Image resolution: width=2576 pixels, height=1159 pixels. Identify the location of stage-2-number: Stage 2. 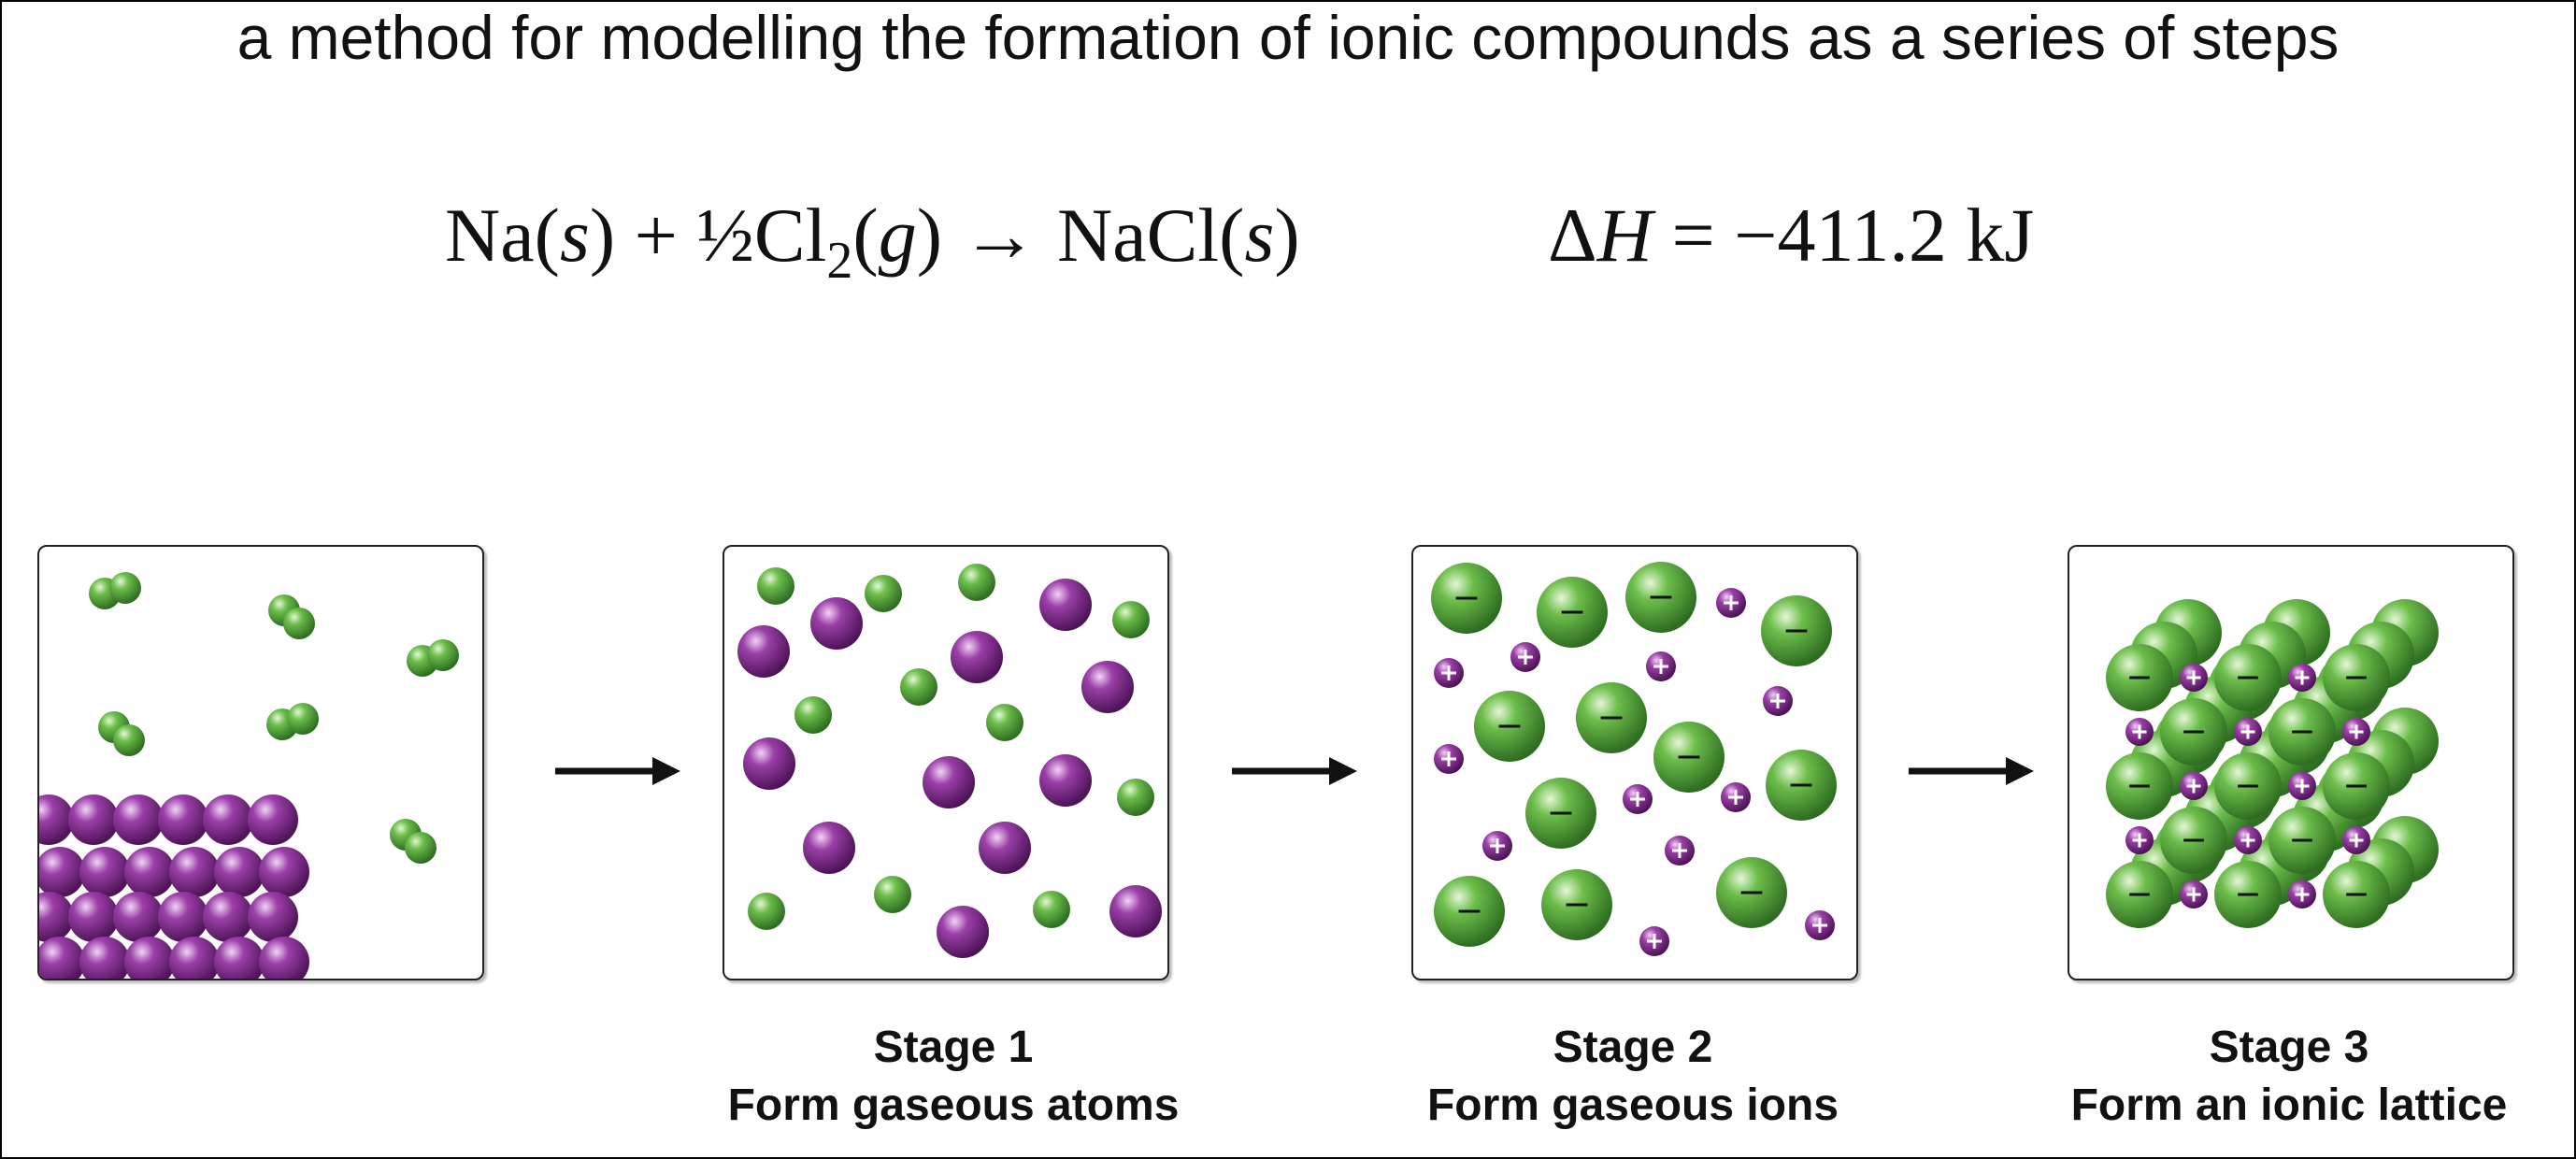
(1633, 1047).